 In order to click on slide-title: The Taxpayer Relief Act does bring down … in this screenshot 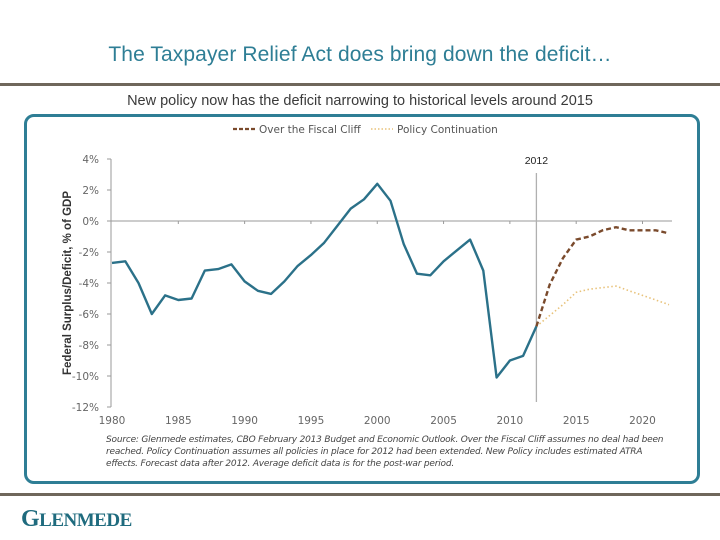, I will do `click(360, 54)`.